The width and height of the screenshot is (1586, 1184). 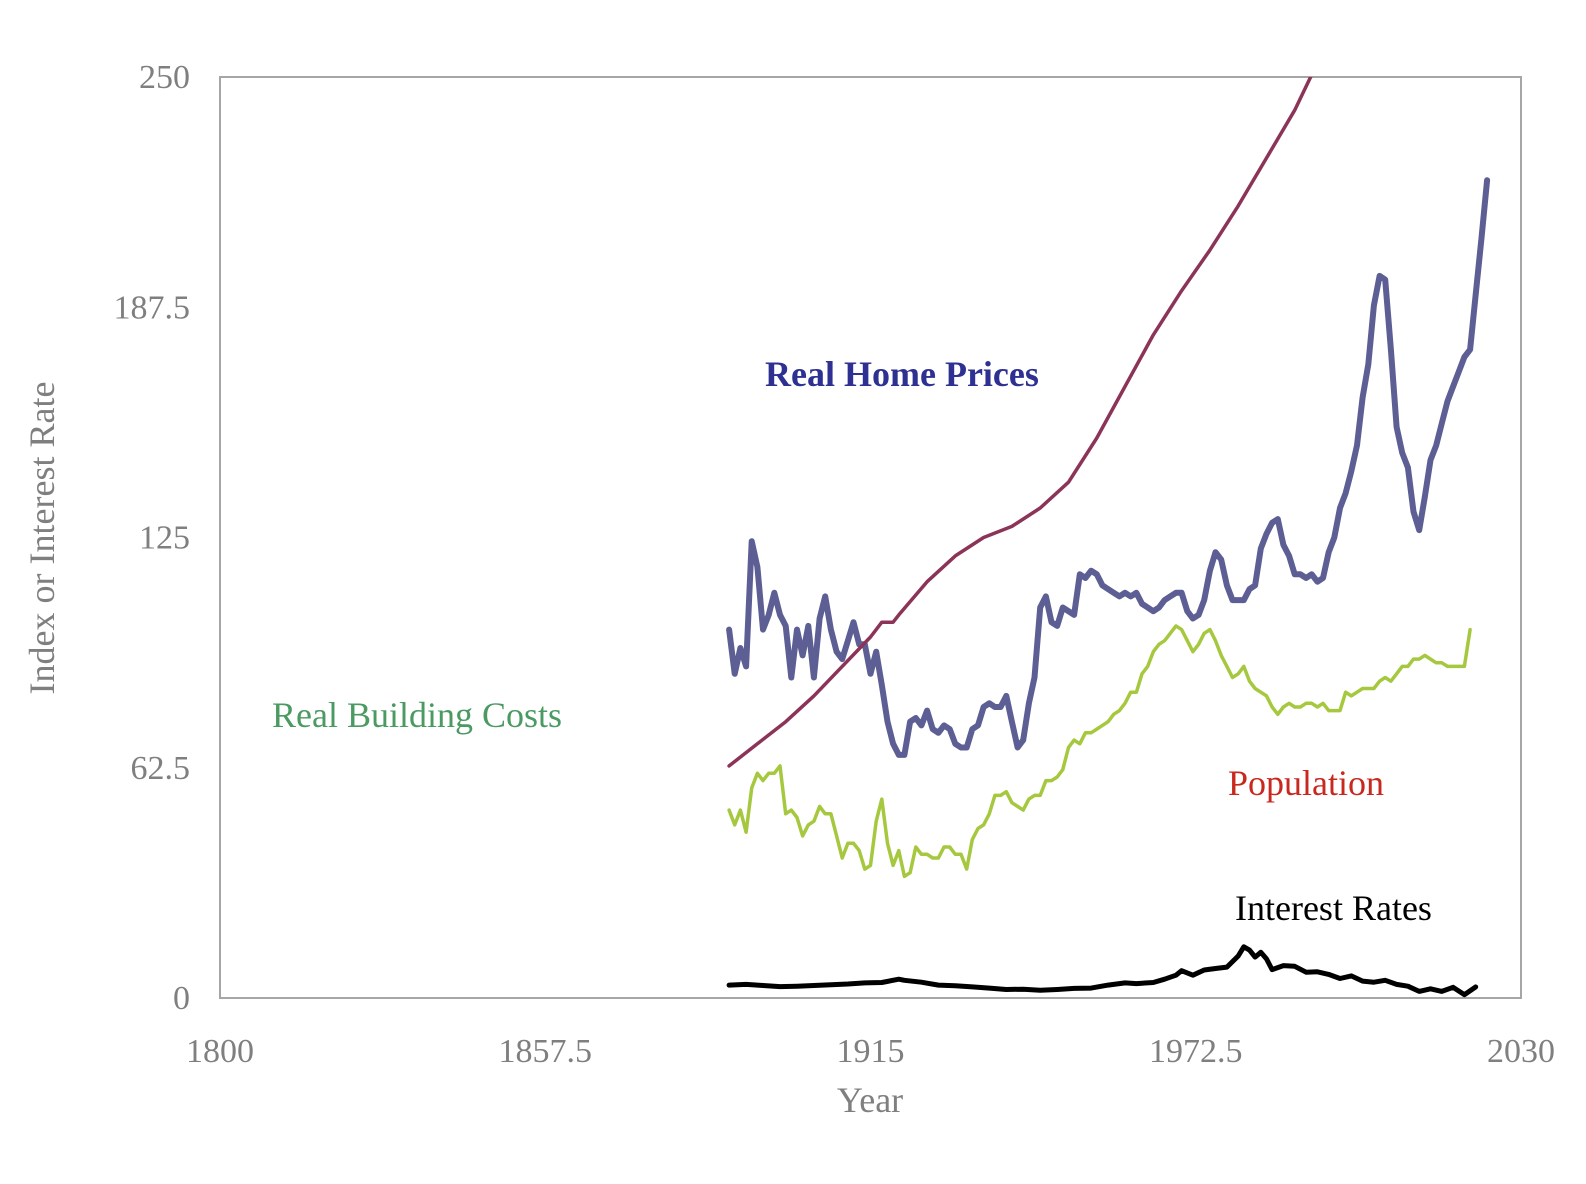 I want to click on x-tick-label: 2030, so click(x=1521, y=1051).